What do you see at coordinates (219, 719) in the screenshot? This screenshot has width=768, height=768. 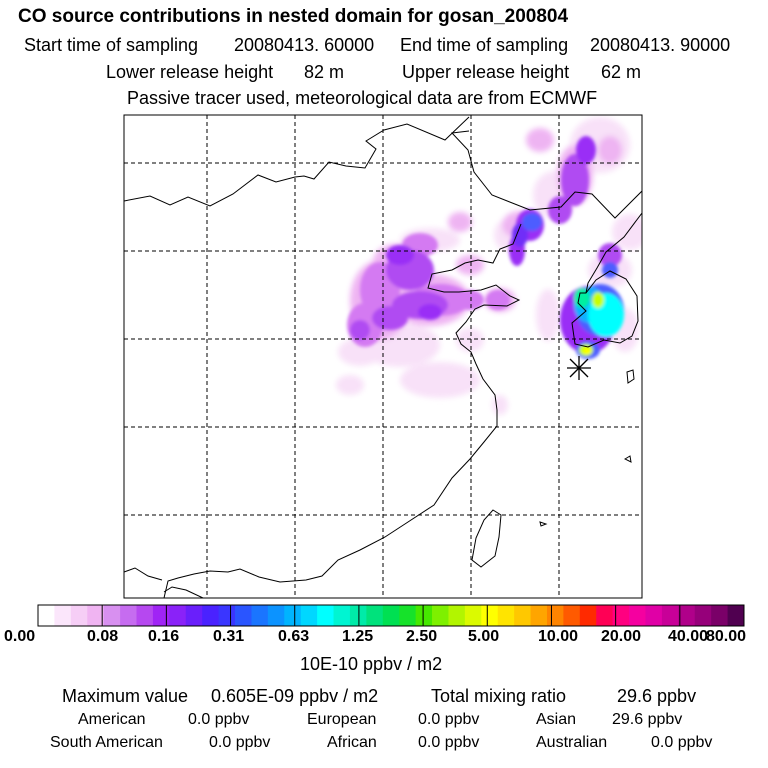 I see `region-value-american: 0.0 ppbv` at bounding box center [219, 719].